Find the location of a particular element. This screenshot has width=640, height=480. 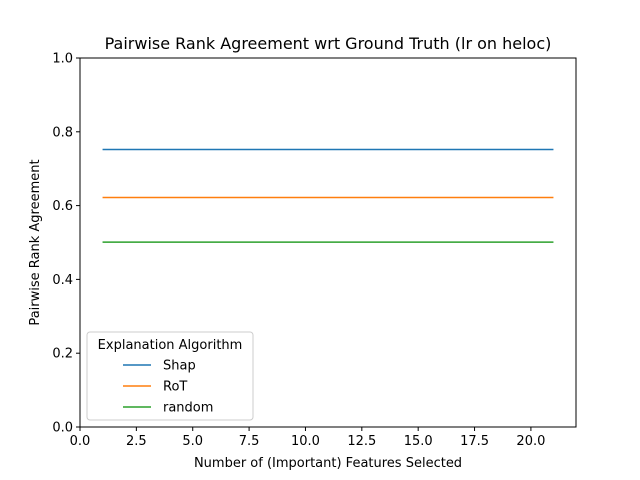

y-tick-label: 0.6 is located at coordinates (62, 206).